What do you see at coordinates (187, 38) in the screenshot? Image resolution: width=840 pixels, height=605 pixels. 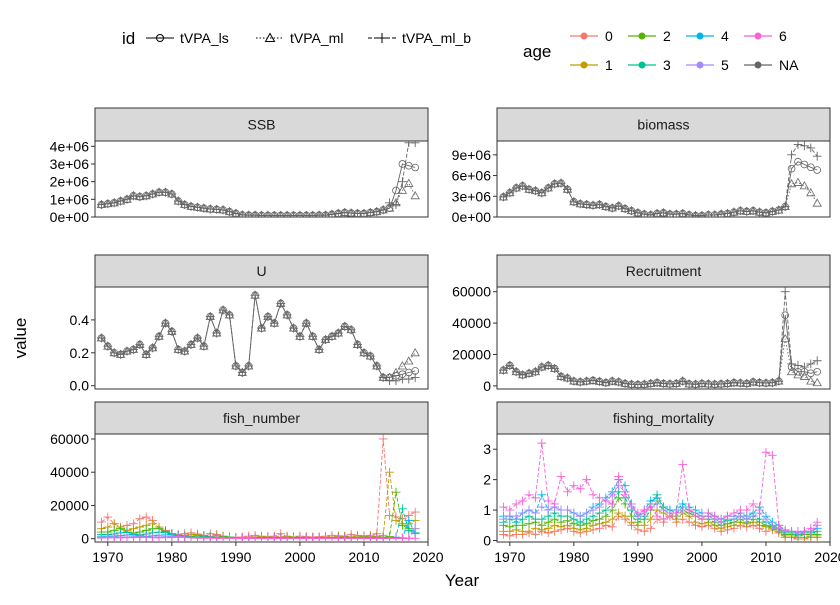 I see `legend-id-item-ls: tVPA_ls` at bounding box center [187, 38].